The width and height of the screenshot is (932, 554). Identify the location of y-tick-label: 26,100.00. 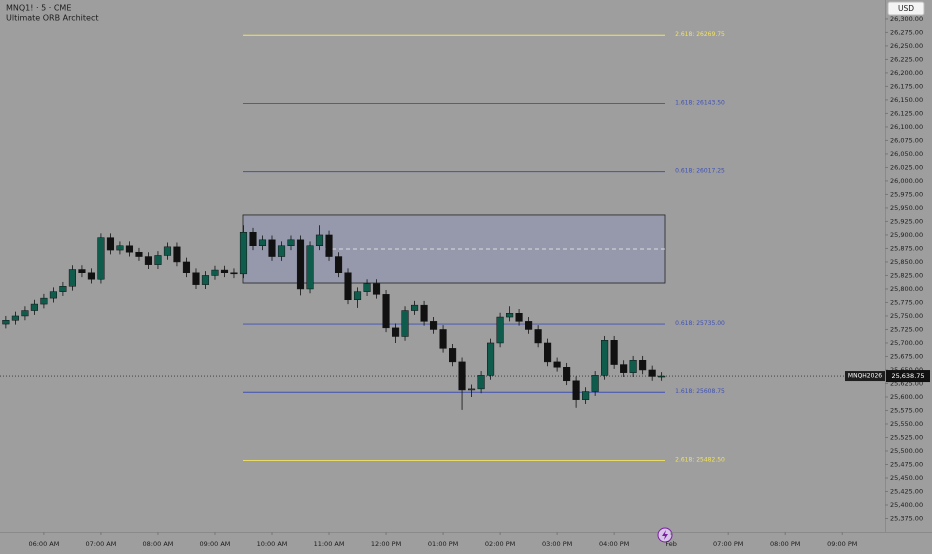
(906, 127).